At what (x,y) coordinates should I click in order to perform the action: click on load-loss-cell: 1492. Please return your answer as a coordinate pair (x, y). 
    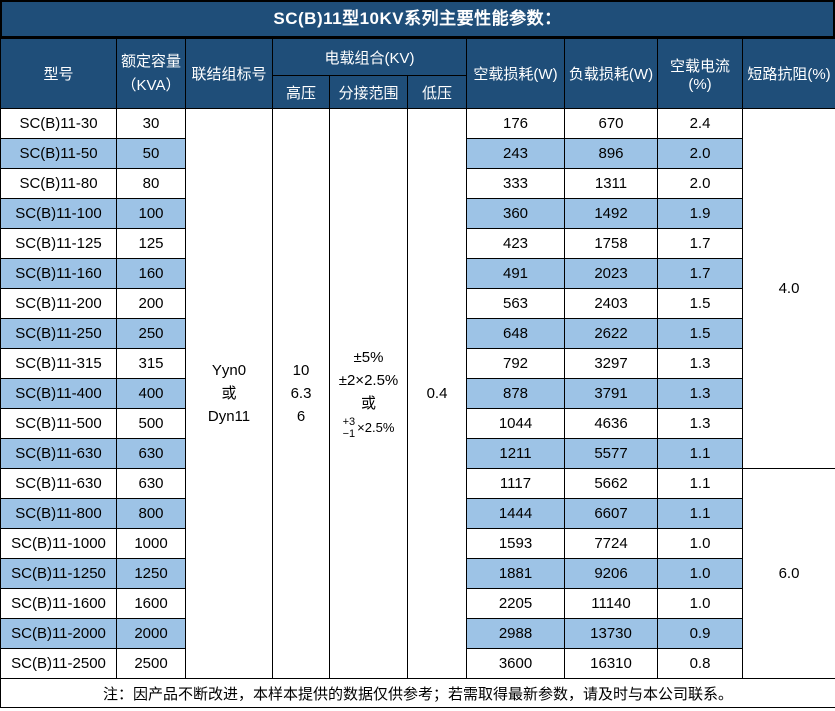
    Looking at the image, I should click on (611, 213).